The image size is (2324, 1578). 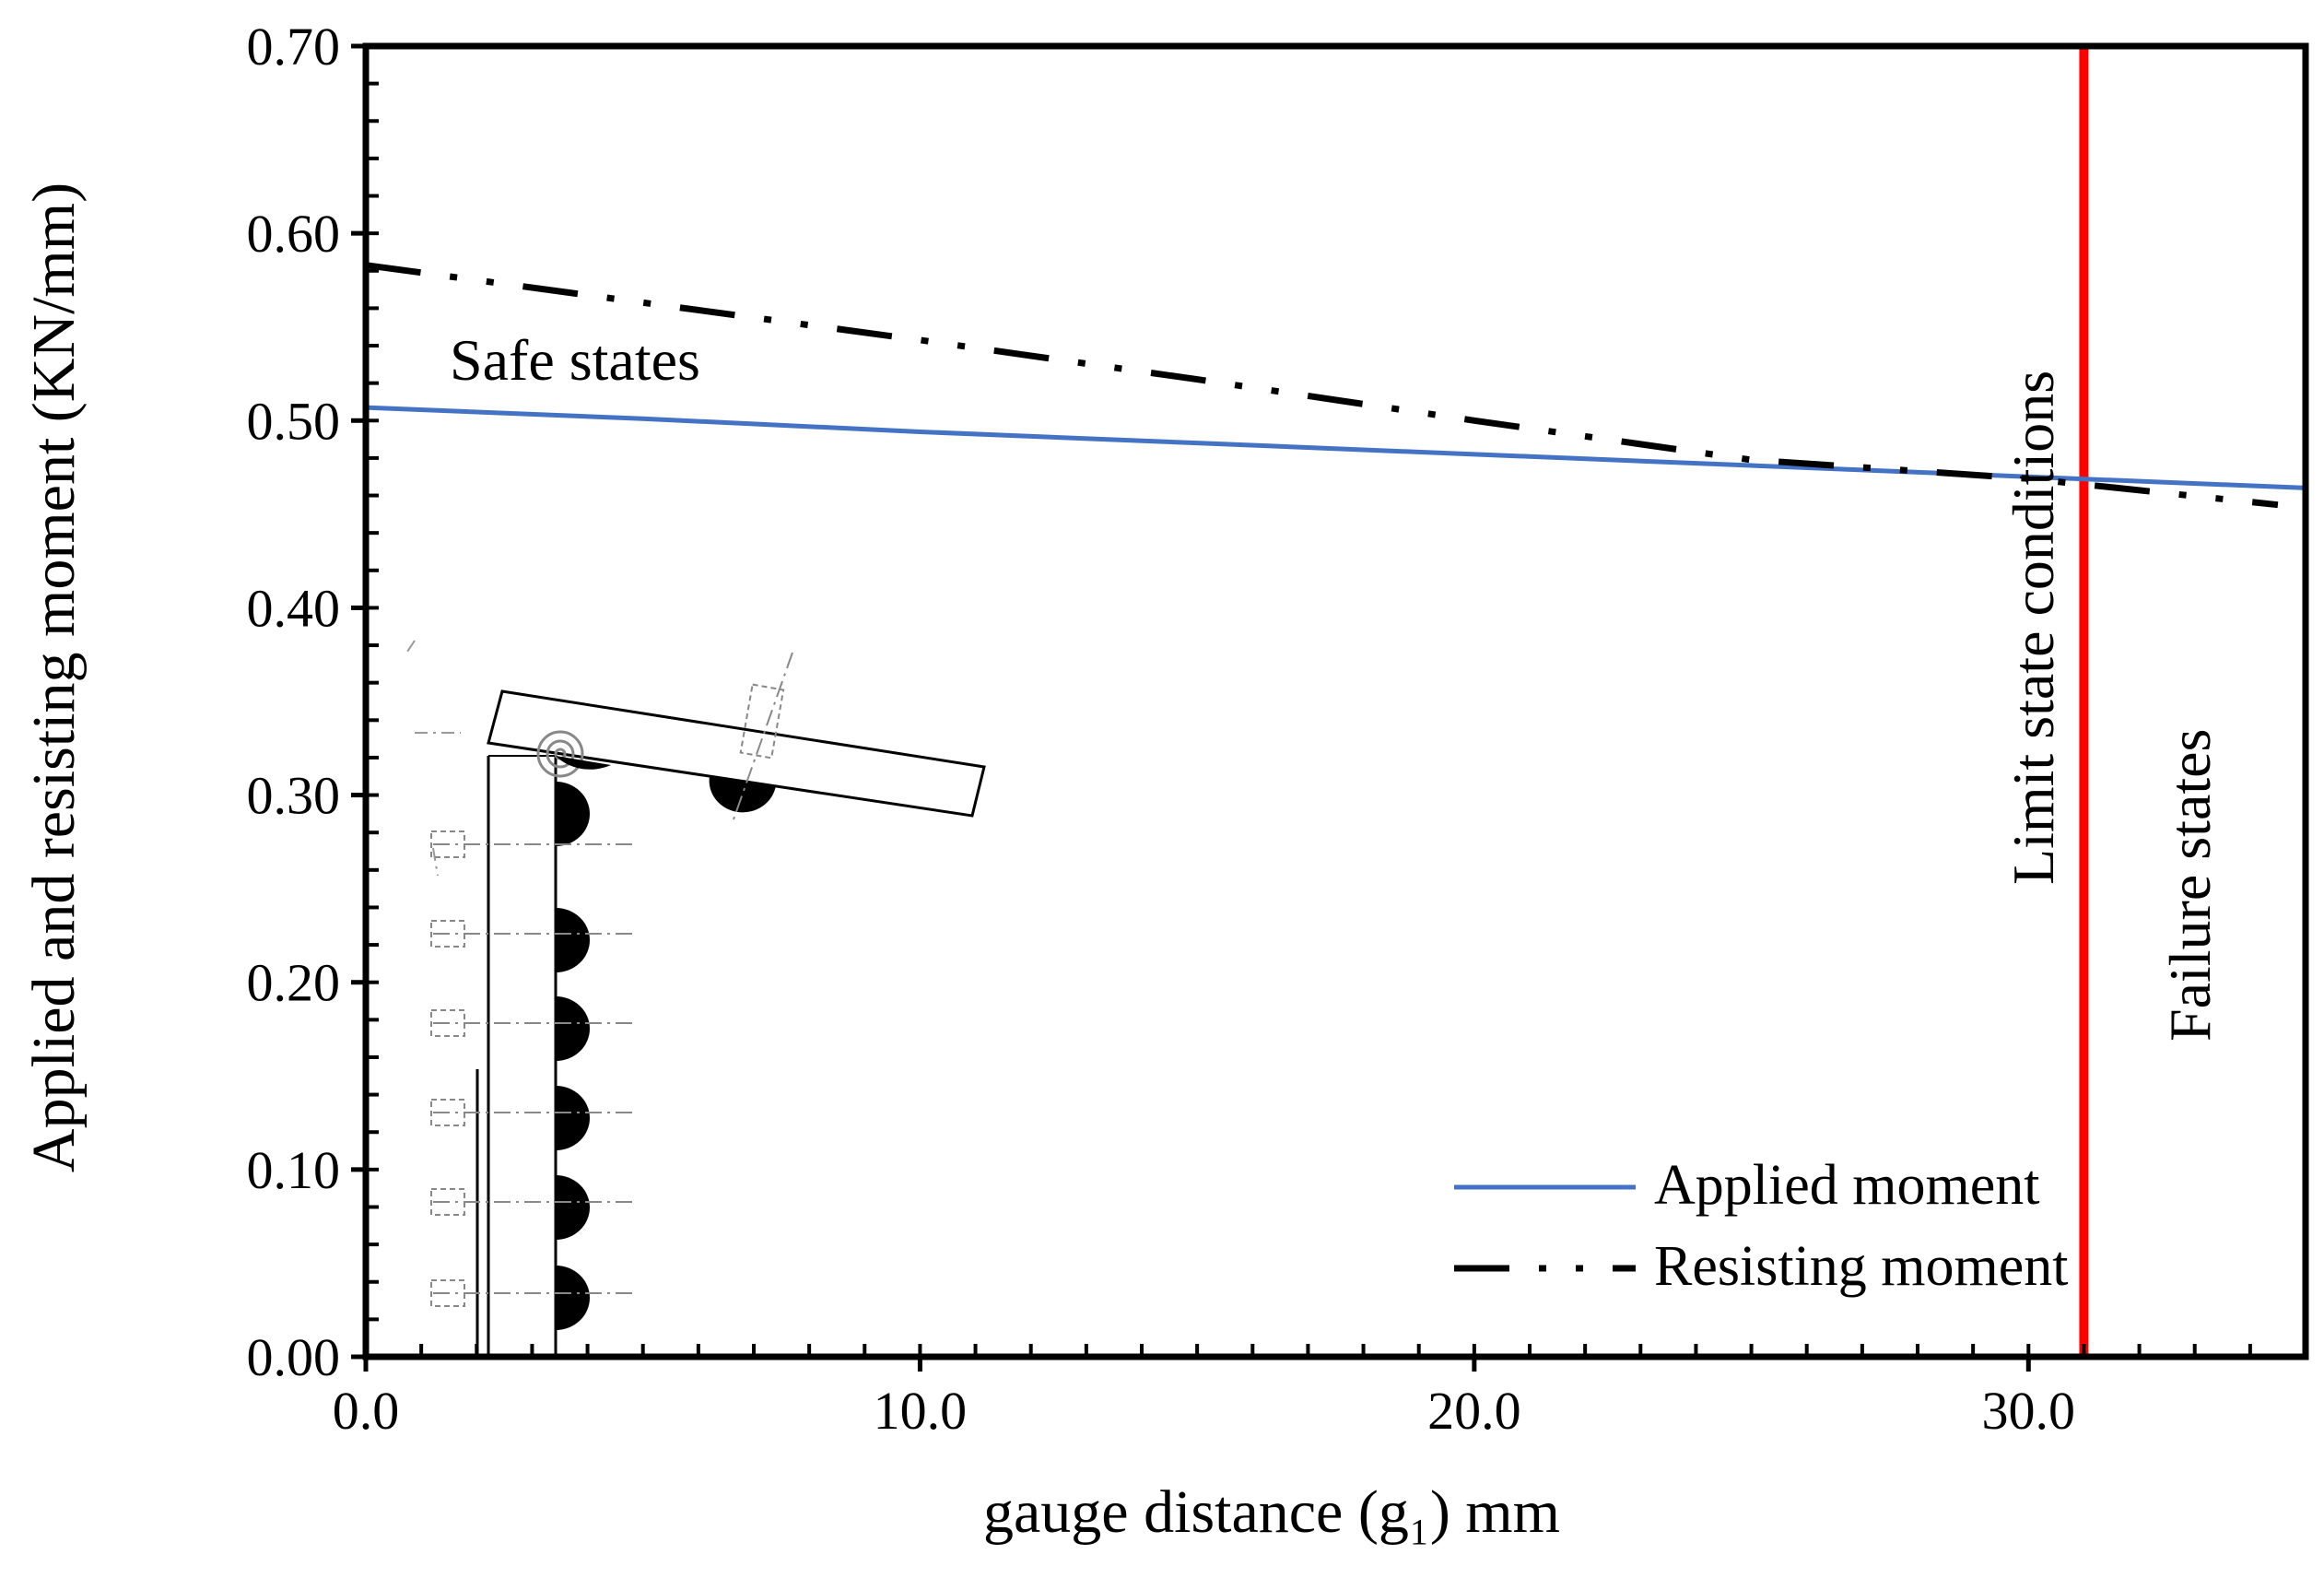 I want to click on limit-state-label: Limit state conditions, so click(x=2033, y=628).